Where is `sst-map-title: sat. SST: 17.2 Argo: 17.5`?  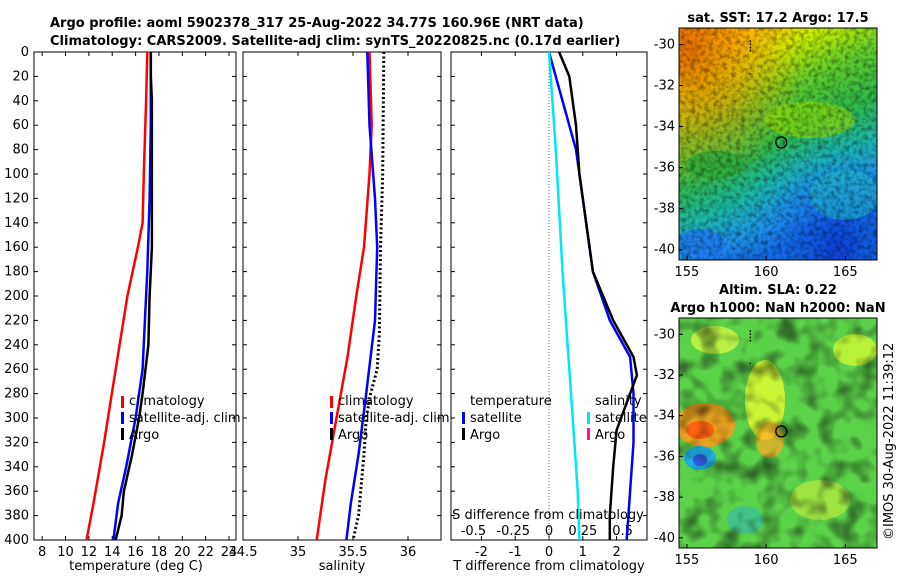 sst-map-title: sat. SST: 17.2 Argo: 17.5 is located at coordinates (777, 18).